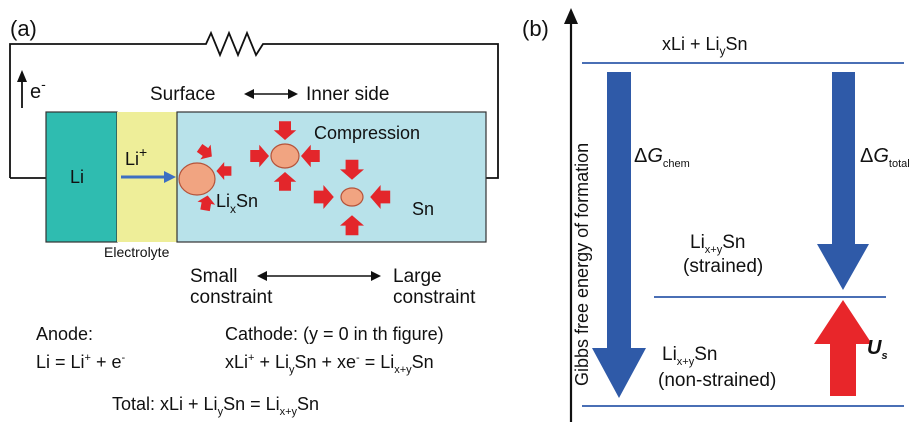 The width and height of the screenshot is (919, 425). I want to click on us-arrow, so click(843, 348).